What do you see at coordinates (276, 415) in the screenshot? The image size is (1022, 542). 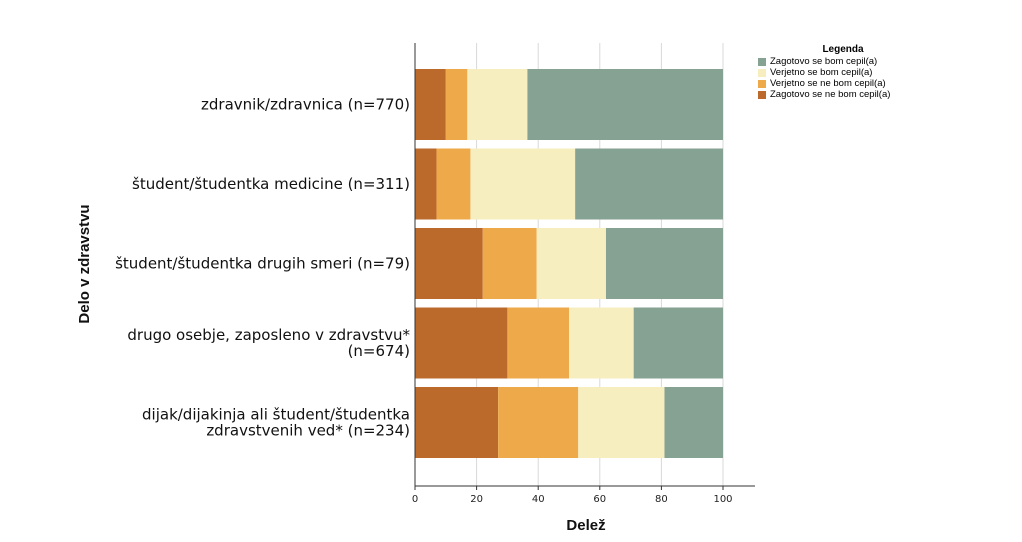 I see `category-label-line: dijak/dijakinja ali študent/študentka` at bounding box center [276, 415].